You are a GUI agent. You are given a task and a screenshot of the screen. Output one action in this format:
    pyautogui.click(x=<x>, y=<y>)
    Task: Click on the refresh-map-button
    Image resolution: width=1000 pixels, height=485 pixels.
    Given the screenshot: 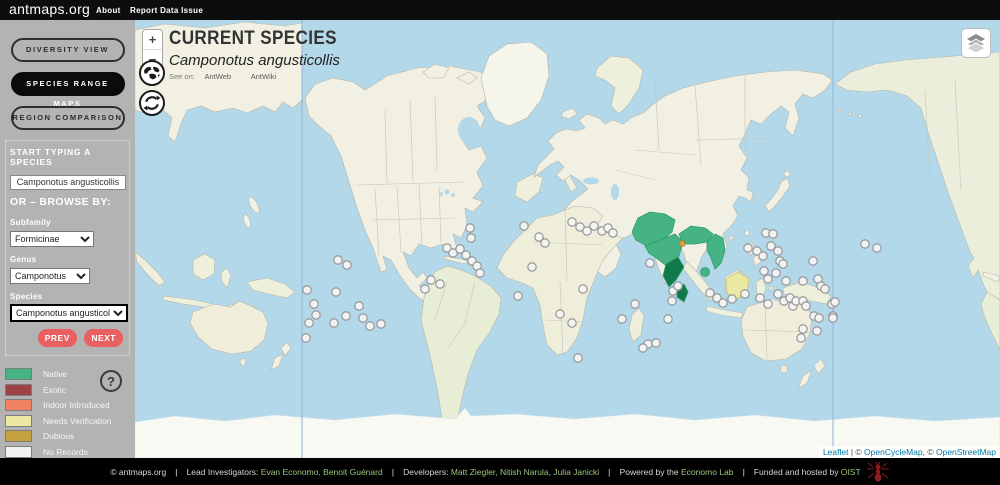 What is the action you would take?
    pyautogui.click(x=152, y=103)
    